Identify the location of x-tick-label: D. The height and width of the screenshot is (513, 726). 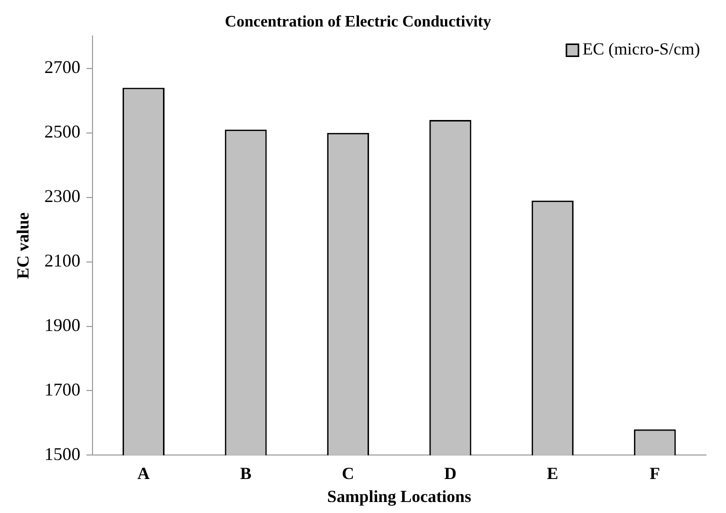
(450, 473).